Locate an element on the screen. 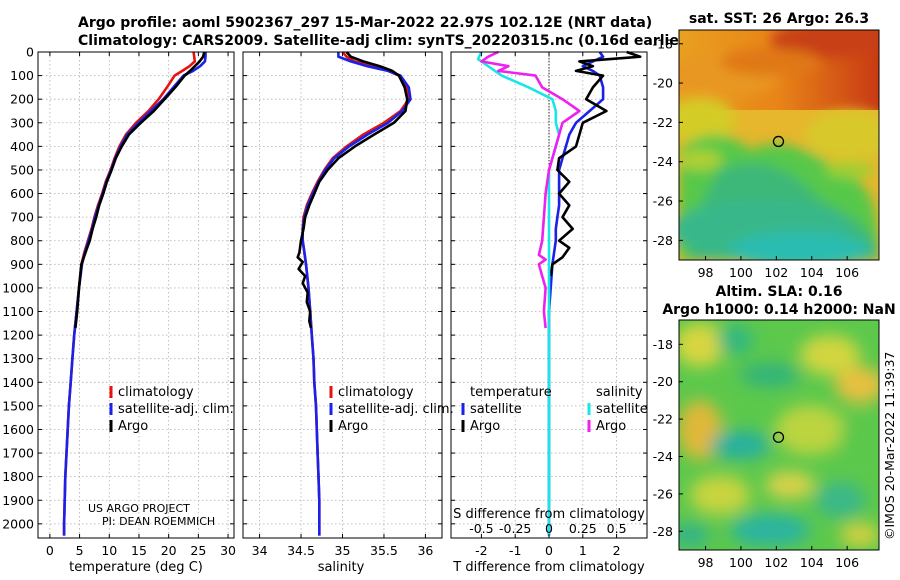 This screenshot has height=580, width=900. x-tick-label: 20 is located at coordinates (169, 550).